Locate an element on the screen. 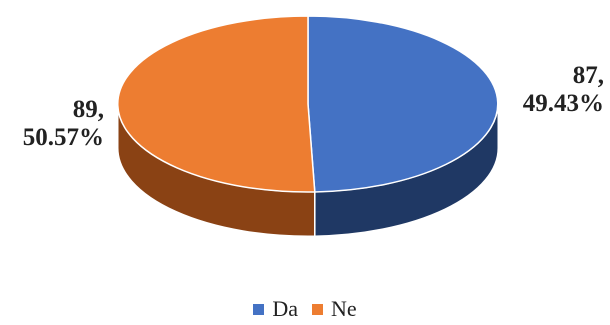  data-label-da: 87, 49.43% is located at coordinates (545, 90).